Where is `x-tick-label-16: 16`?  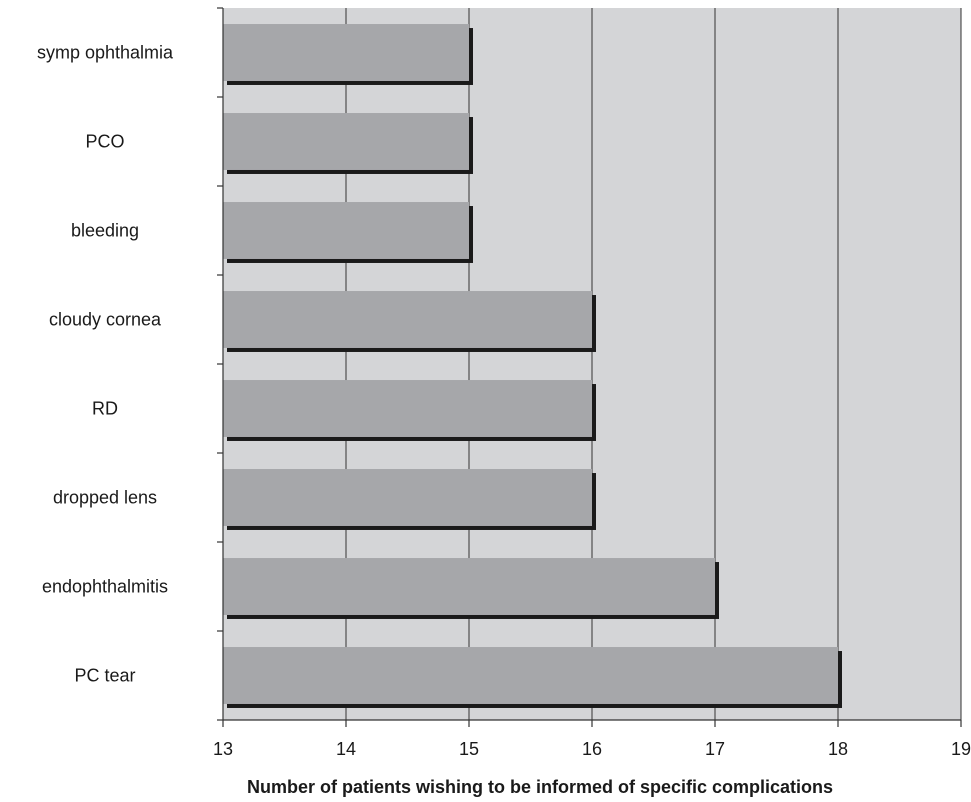 x-tick-label-16: 16 is located at coordinates (592, 749).